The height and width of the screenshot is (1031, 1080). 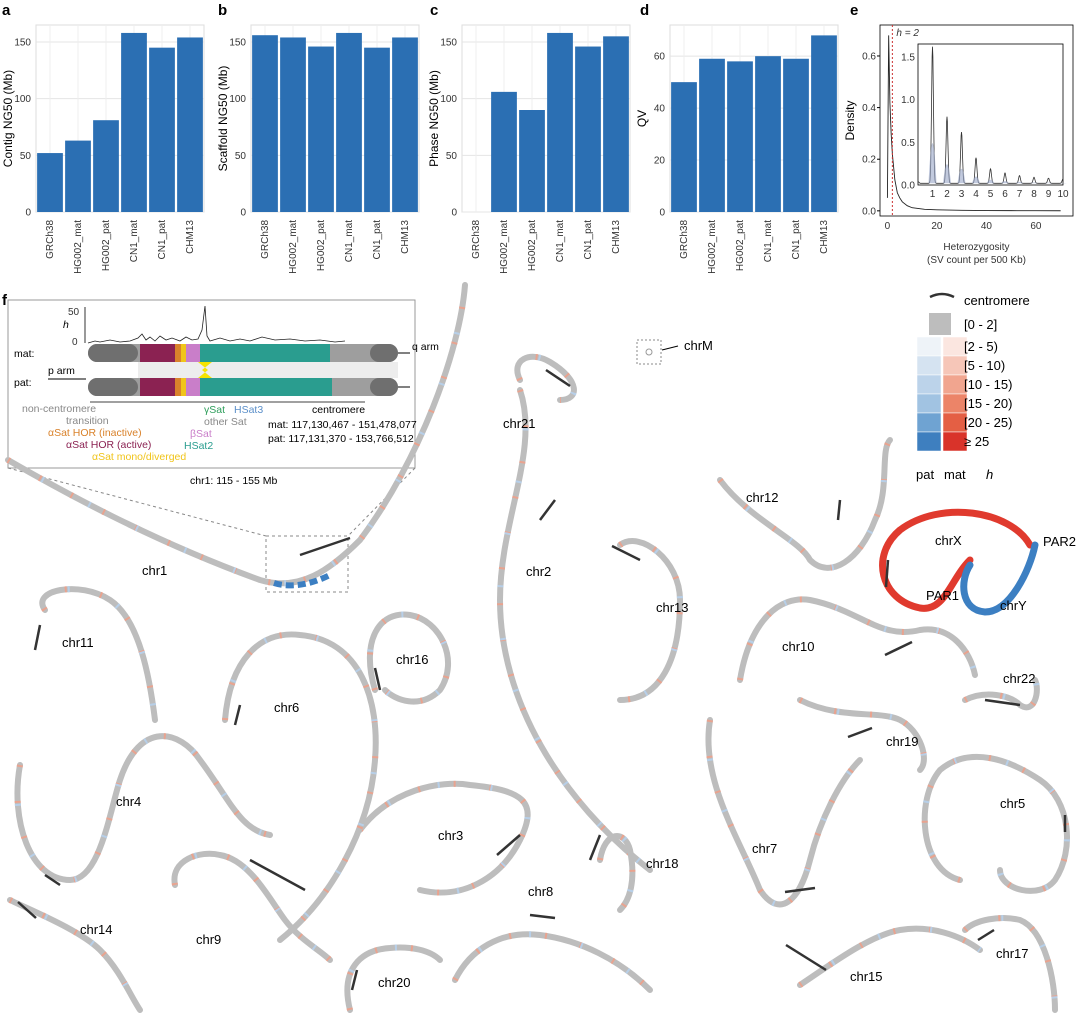 I want to click on chr8-het-marks-pat, so click(x=552, y=962).